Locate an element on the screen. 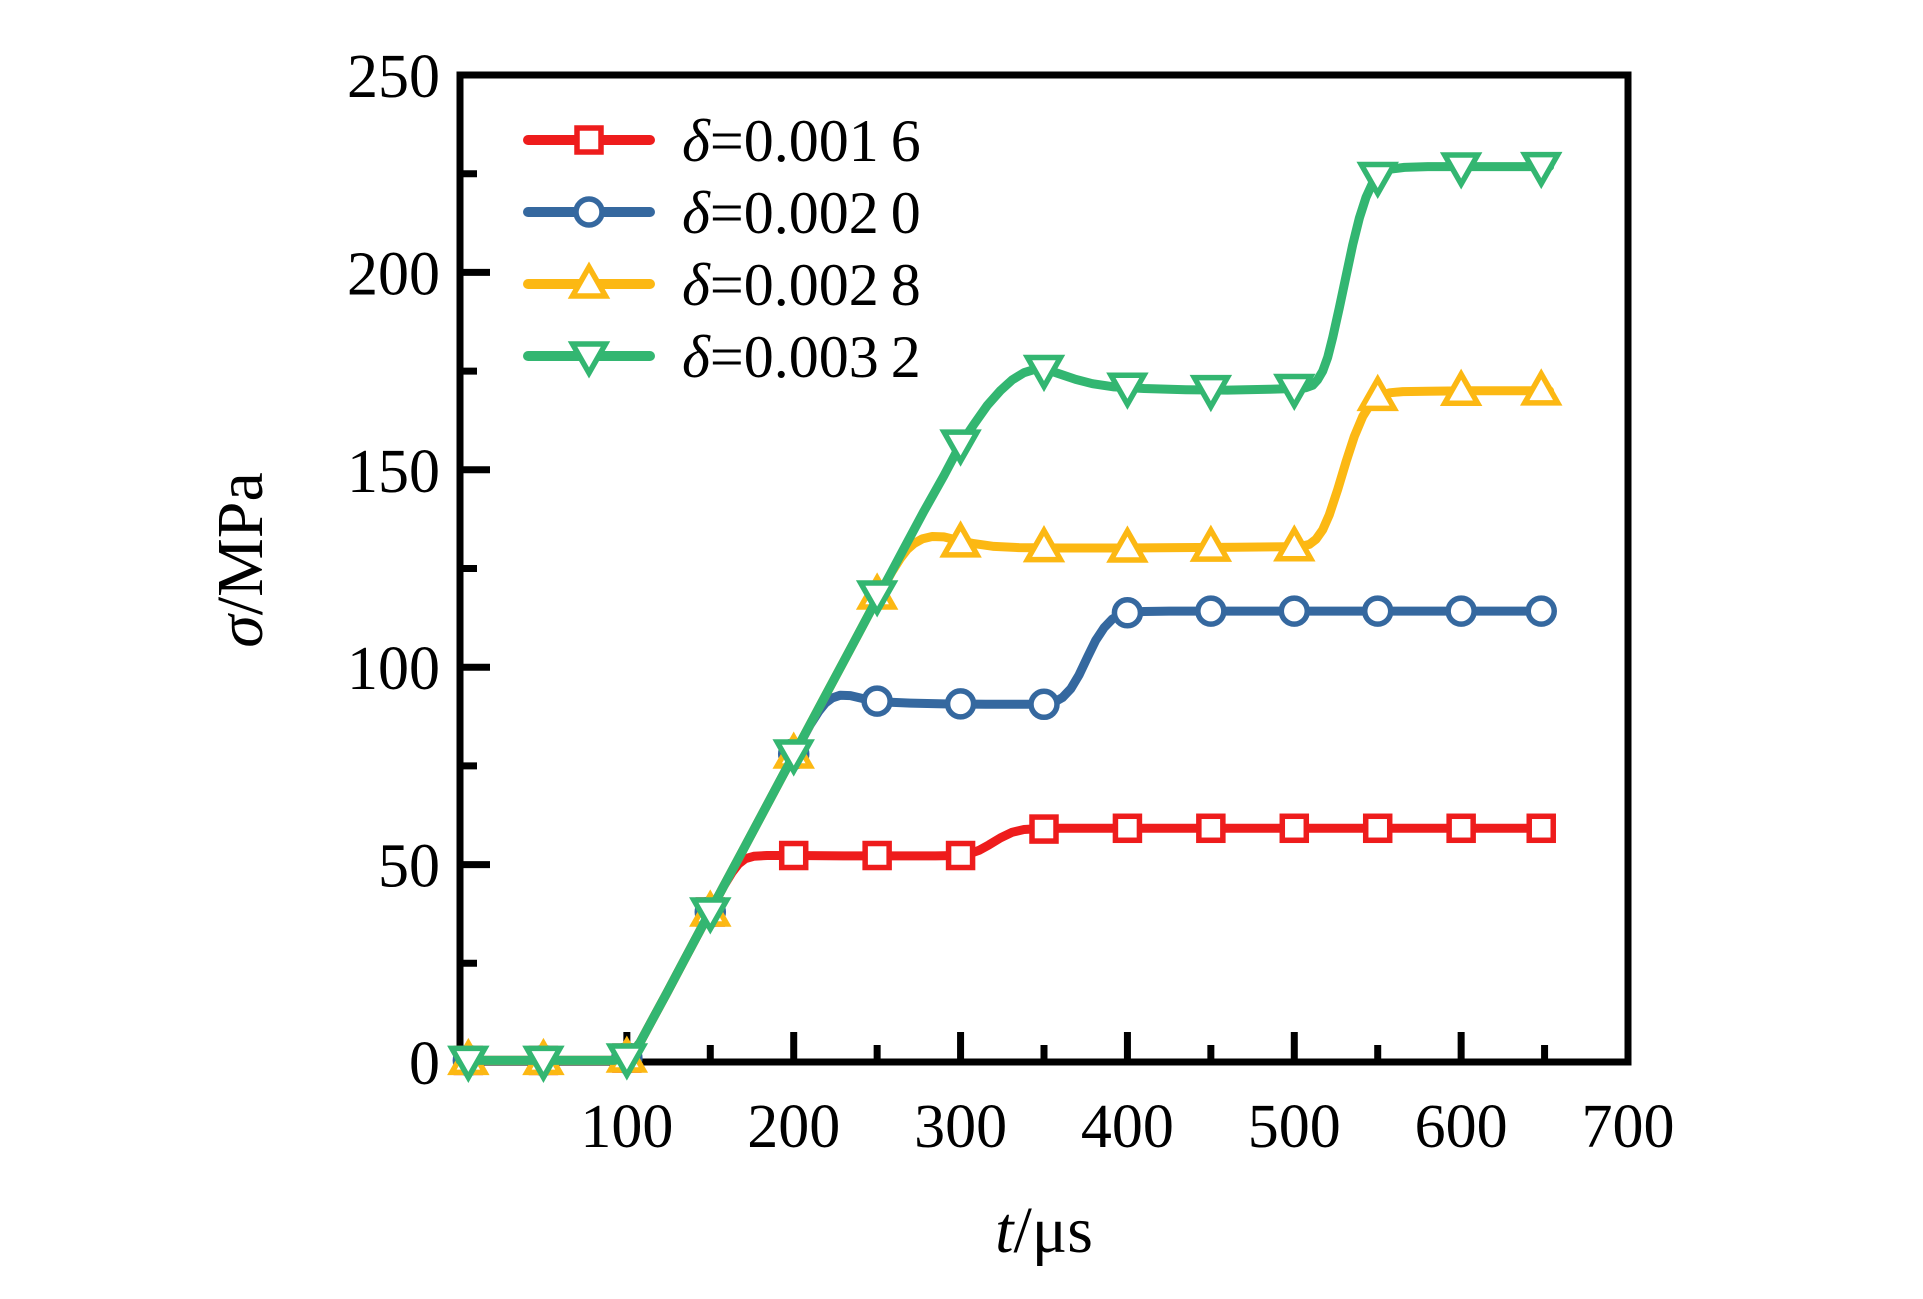  x-tick-label: 300 is located at coordinates (960, 1127).